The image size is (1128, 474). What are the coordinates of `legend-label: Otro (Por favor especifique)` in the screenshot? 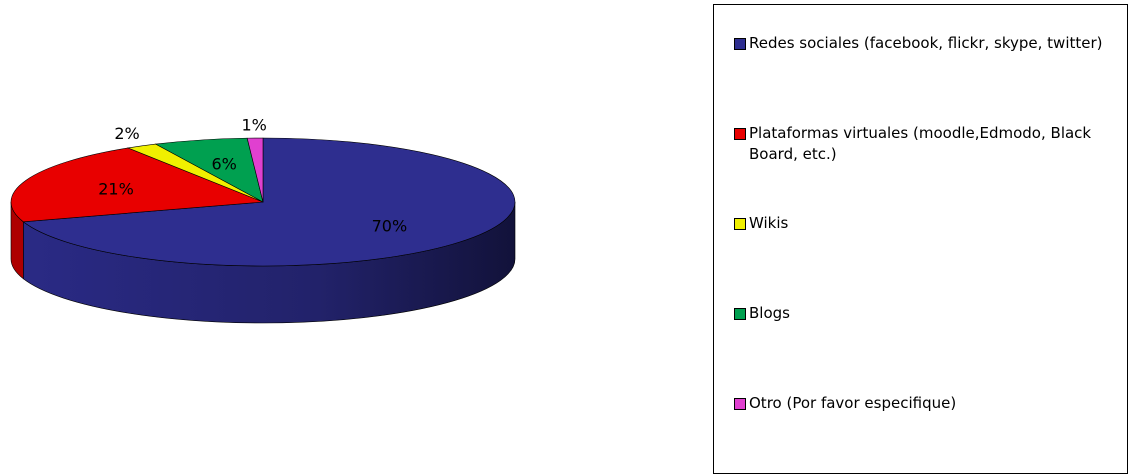 It's located at (853, 403).